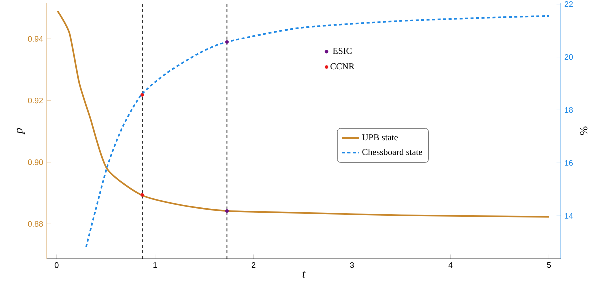 Image resolution: width=600 pixels, height=300 pixels. What do you see at coordinates (304, 274) in the screenshot?
I see `x-axis-title: t` at bounding box center [304, 274].